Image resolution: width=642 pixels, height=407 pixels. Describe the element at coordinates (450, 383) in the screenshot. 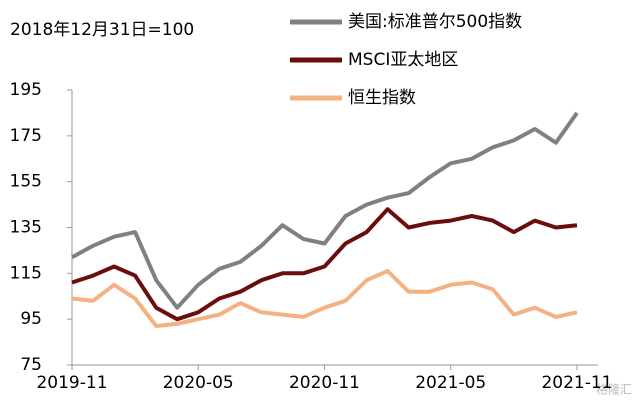

I see `x-tick-label: 2021-05` at that location.